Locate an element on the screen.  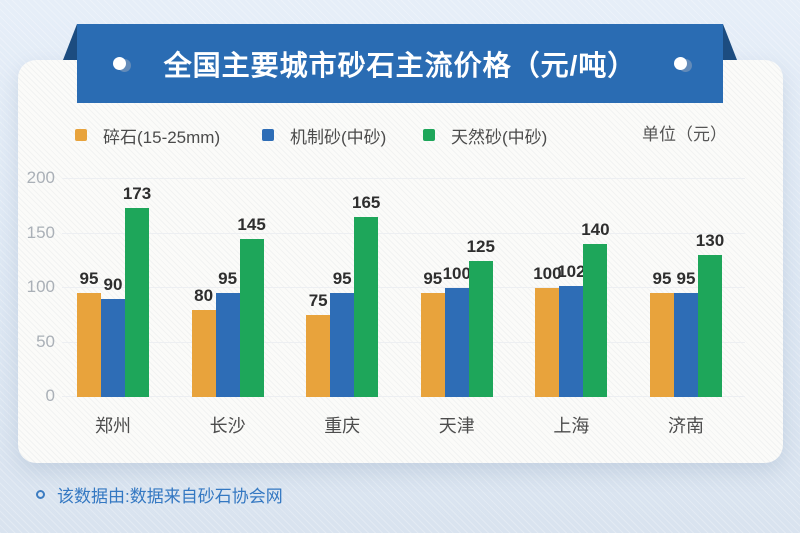
x-axis-label: 天津 is located at coordinates (456, 426).